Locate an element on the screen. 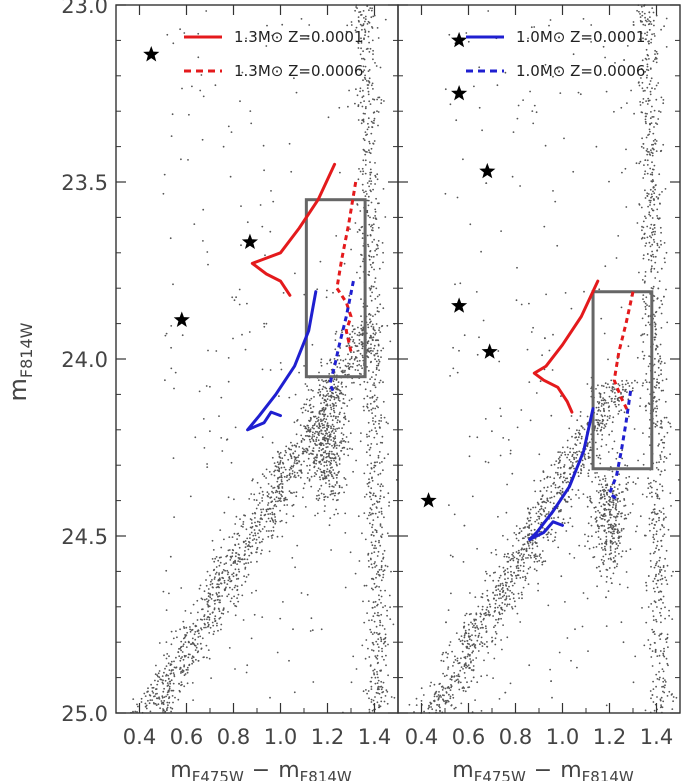 This screenshot has width=686, height=781. y-tick-label: 24.5 is located at coordinates (84, 537).